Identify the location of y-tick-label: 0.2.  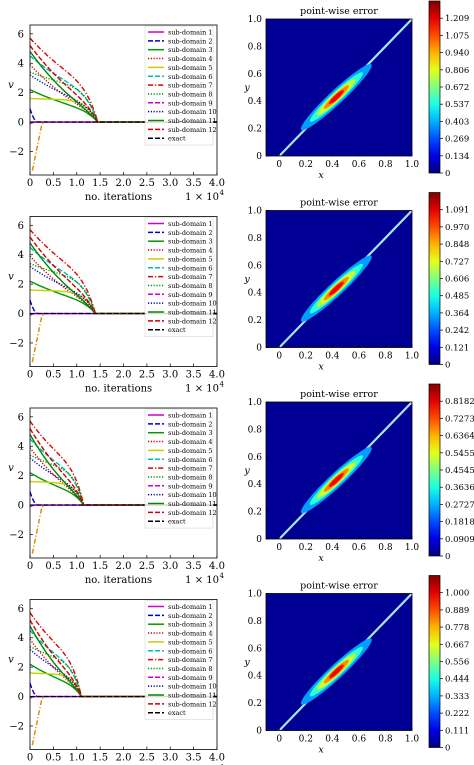
(255, 130).